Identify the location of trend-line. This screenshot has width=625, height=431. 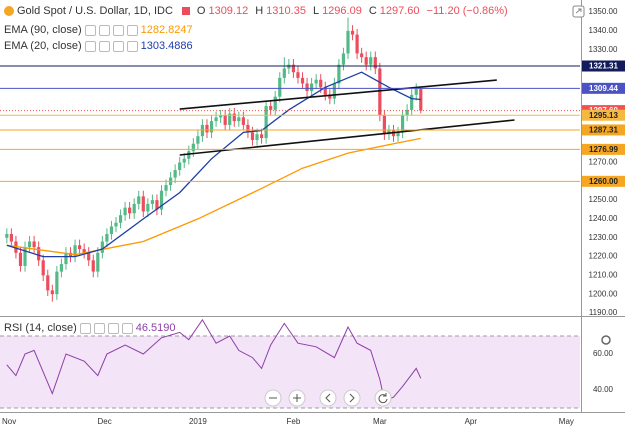
(338, 94).